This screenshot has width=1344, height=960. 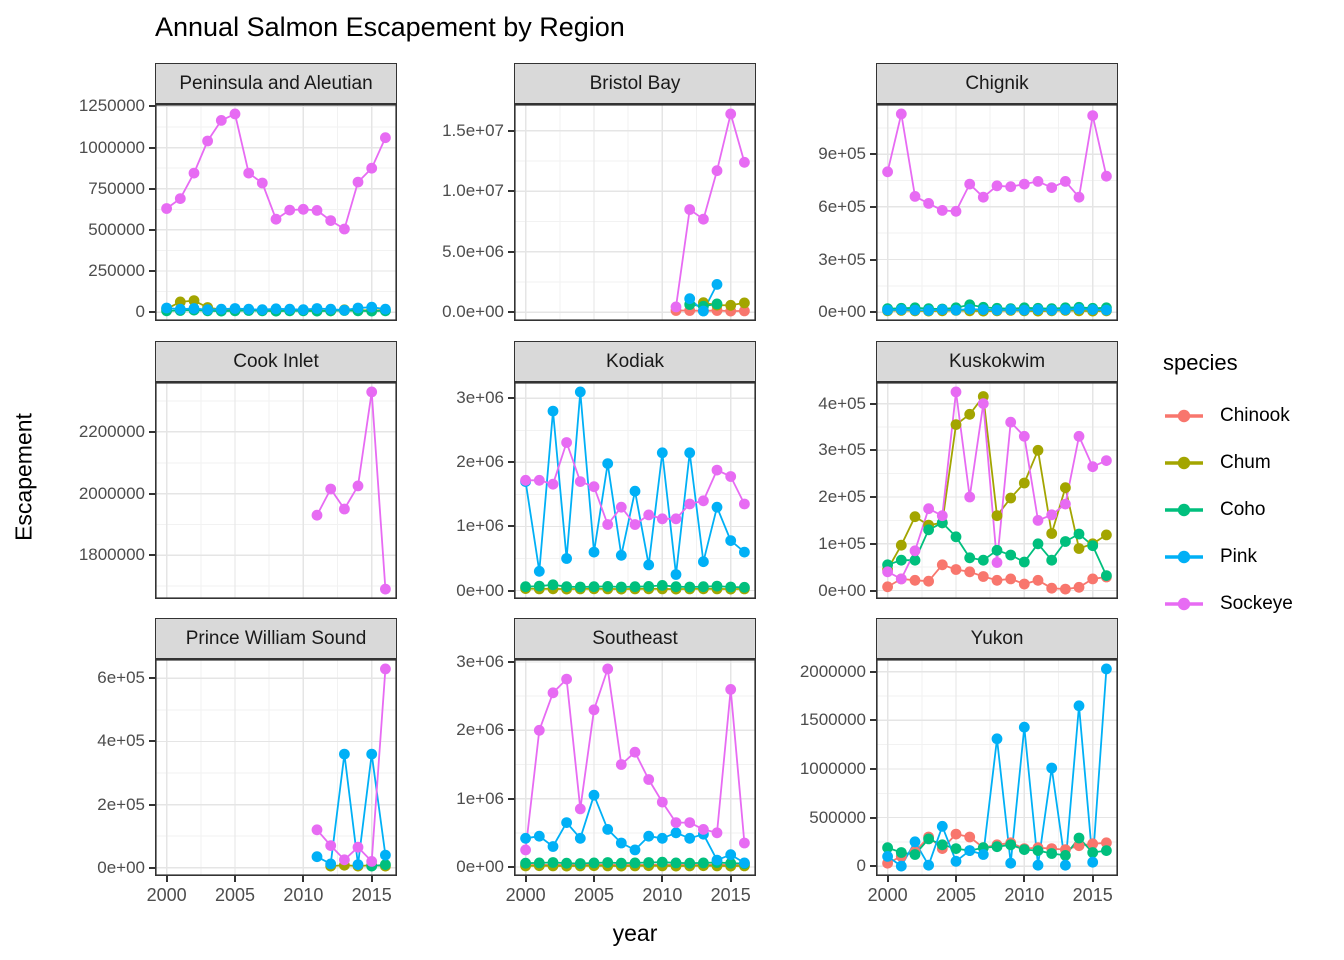 I want to click on line-sockeye-peninsula-and-aleutian, so click(x=276, y=171).